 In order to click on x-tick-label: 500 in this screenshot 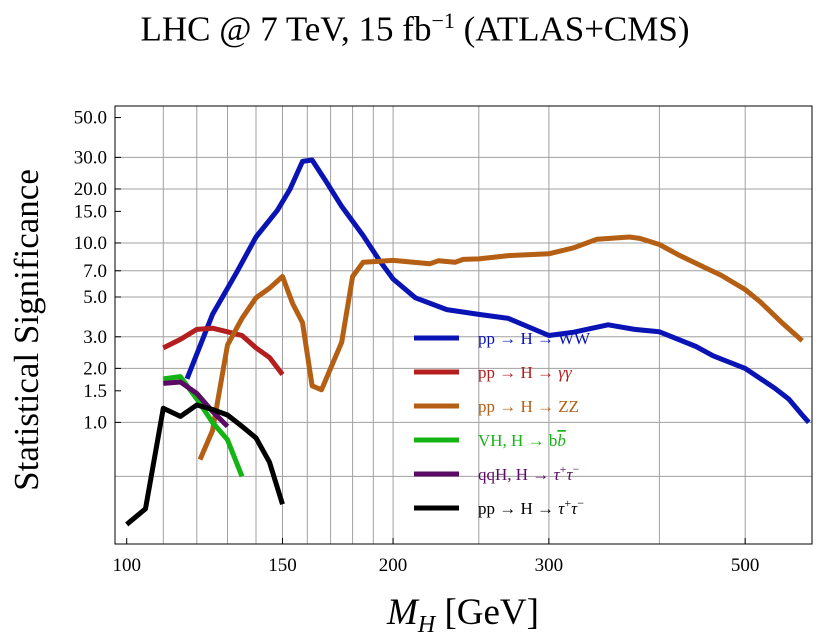, I will do `click(745, 565)`.